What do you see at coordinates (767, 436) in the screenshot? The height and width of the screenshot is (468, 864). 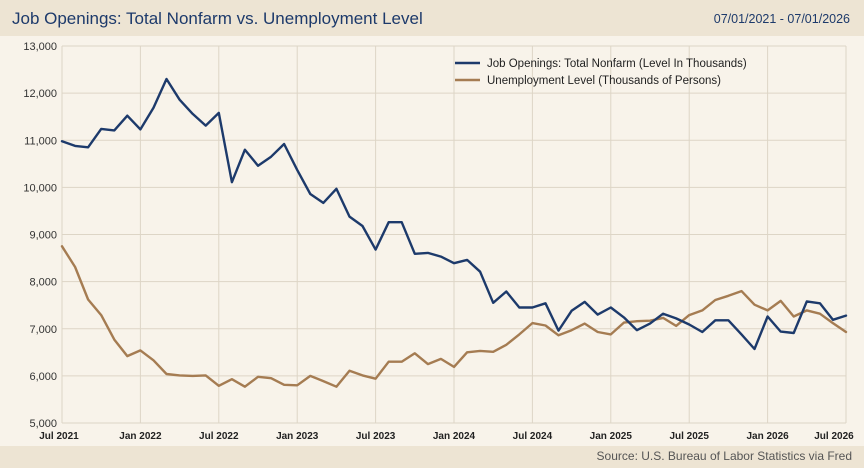 I see `x-tick-label: Jan 2026` at bounding box center [767, 436].